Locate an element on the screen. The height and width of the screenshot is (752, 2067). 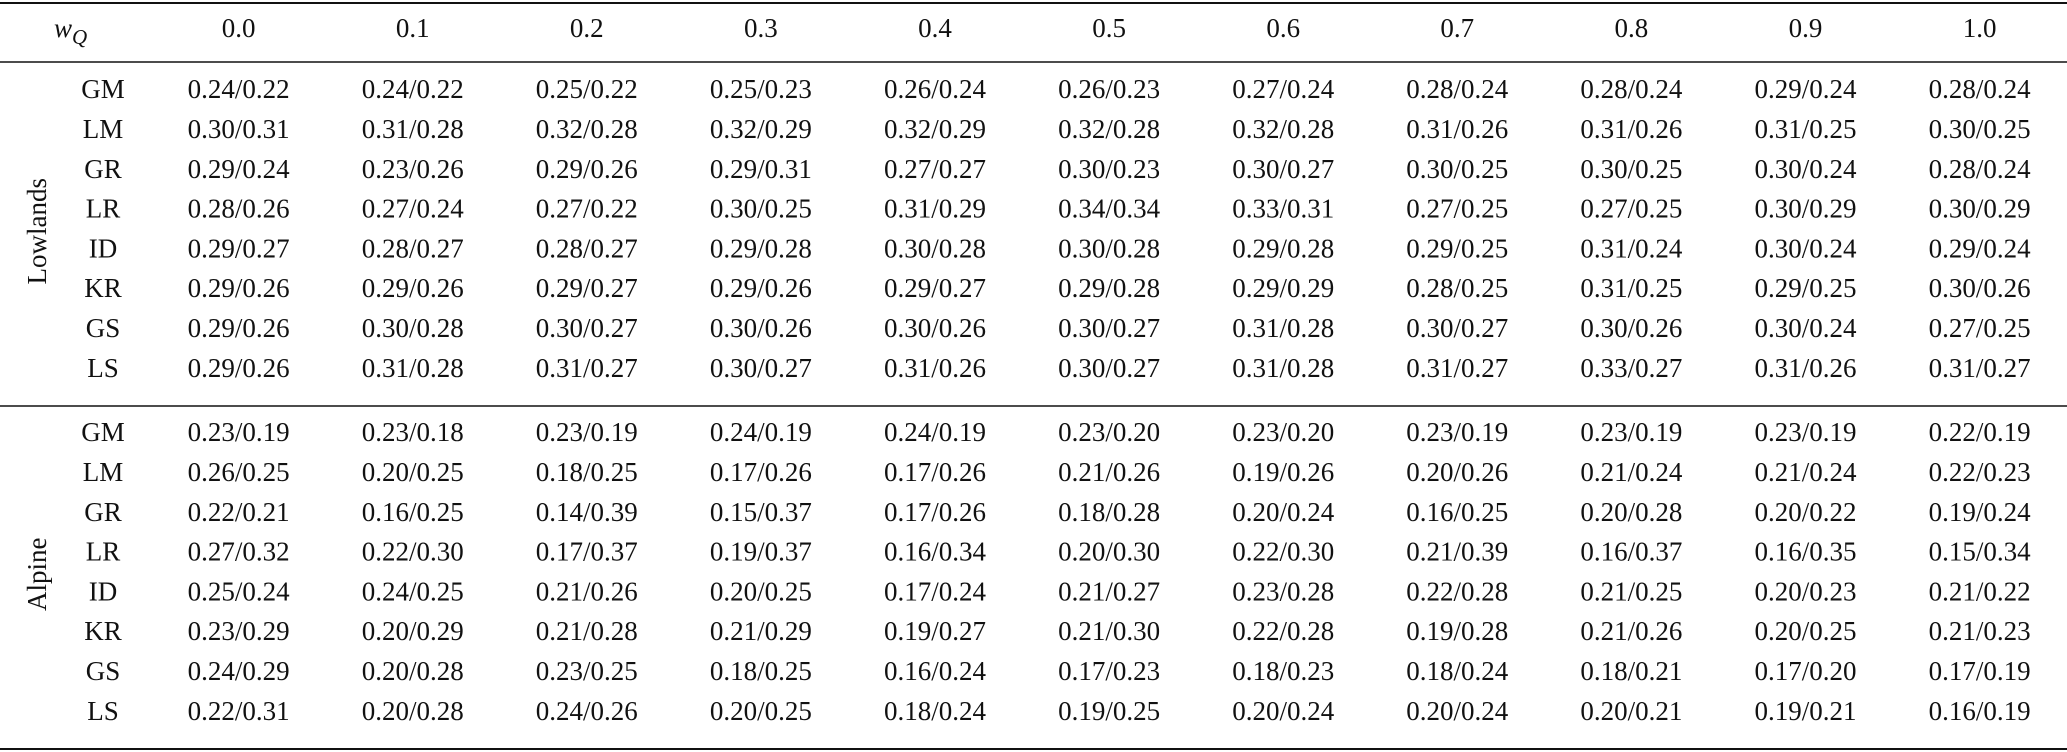
cell: 0.24/0.19 is located at coordinates (761, 432).